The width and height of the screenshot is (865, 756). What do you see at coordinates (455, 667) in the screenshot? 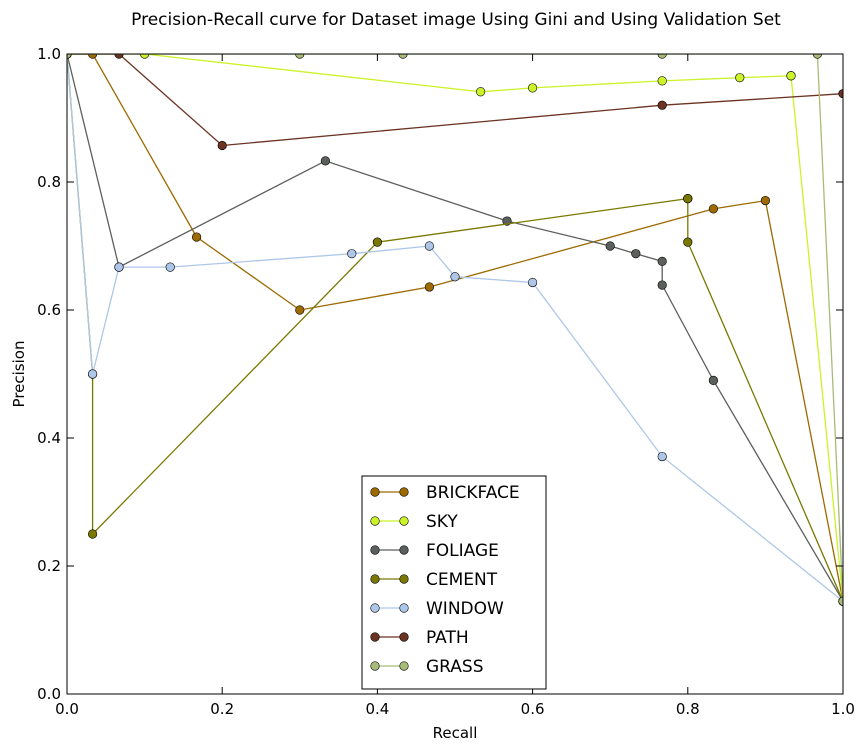
I see `legend-label-grass: GRASS` at bounding box center [455, 667].